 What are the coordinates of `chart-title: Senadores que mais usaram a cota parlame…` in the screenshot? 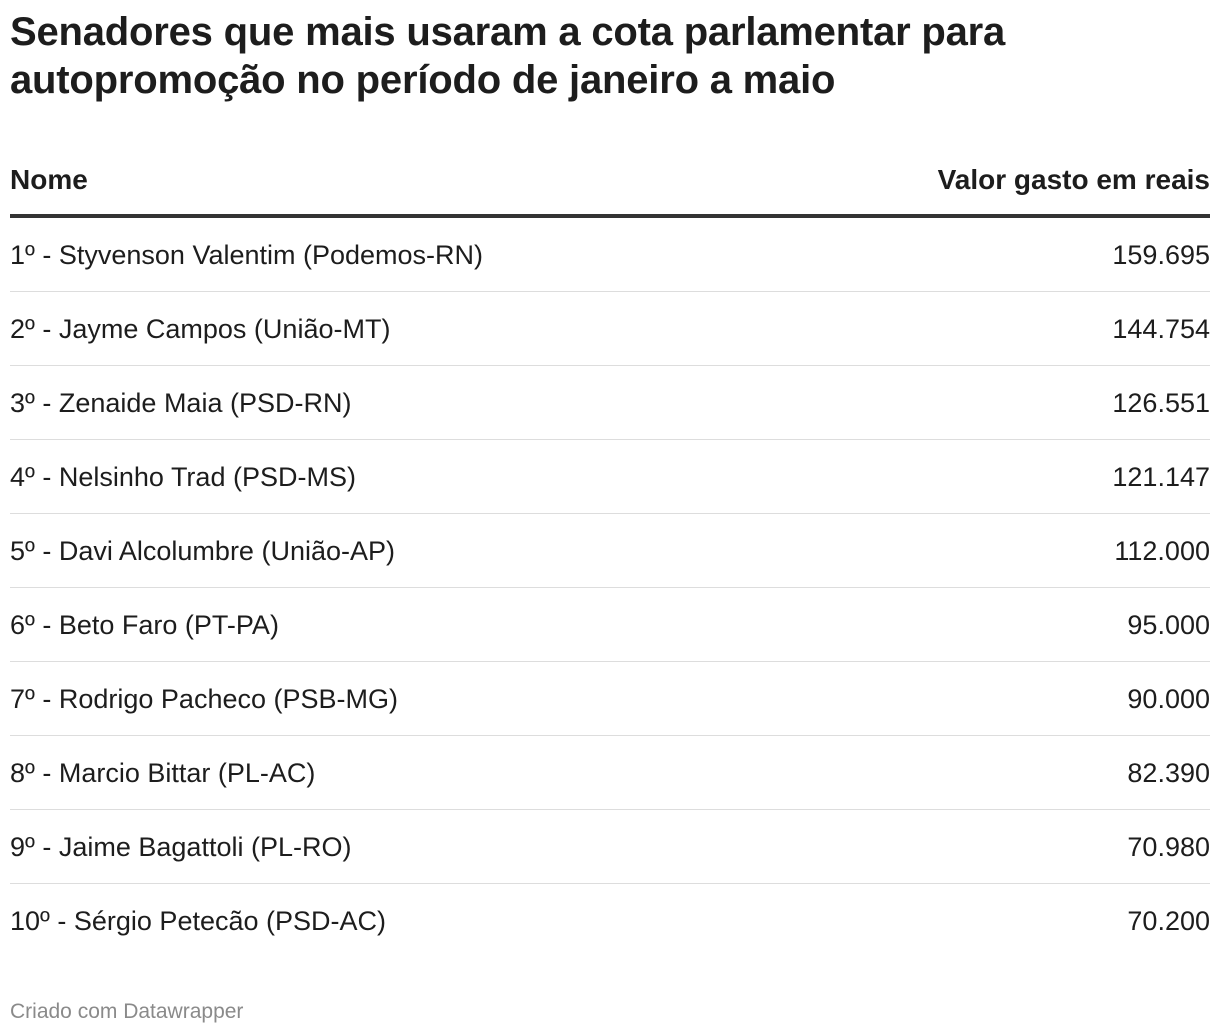 It's located at (508, 56).